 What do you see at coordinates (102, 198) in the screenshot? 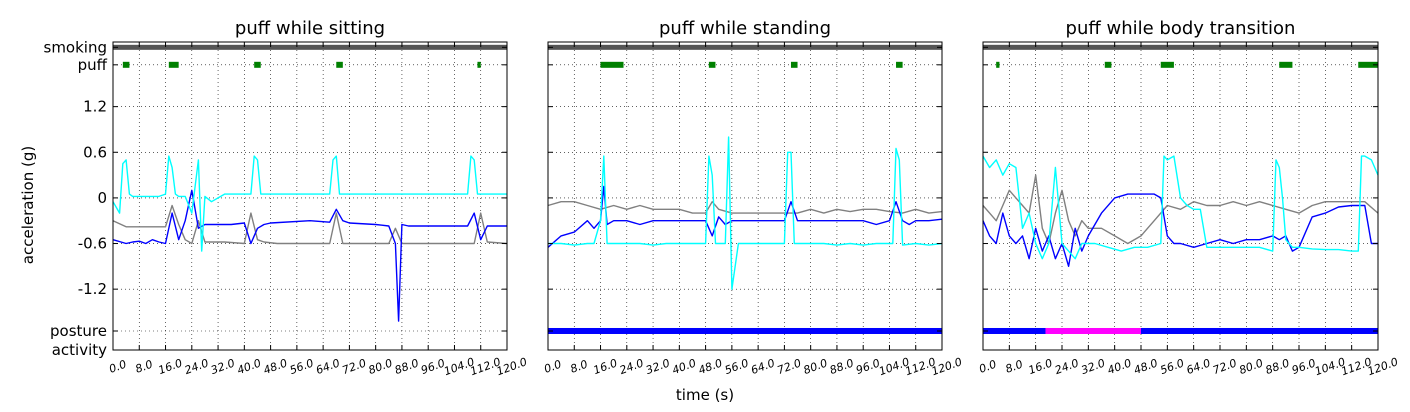
I see `y-tick-label: 0` at bounding box center [102, 198].